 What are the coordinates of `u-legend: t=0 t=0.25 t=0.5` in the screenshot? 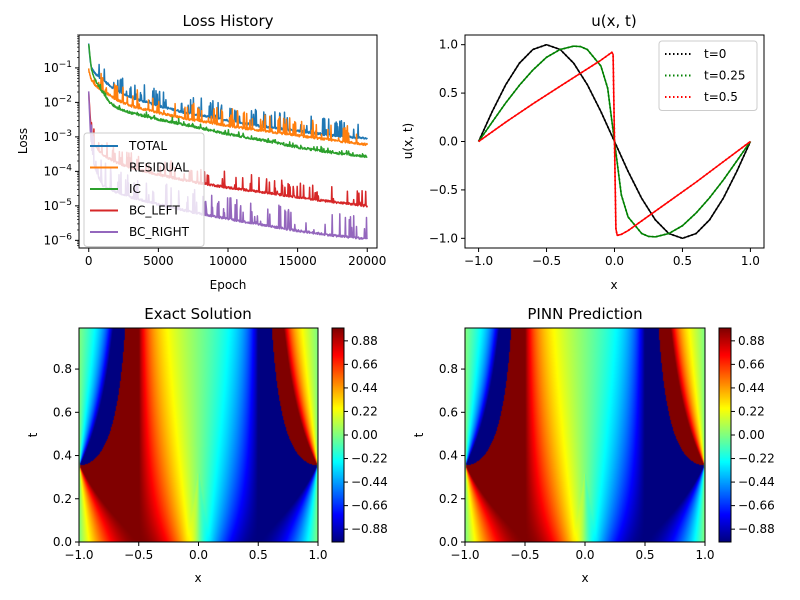 It's located at (708, 75).